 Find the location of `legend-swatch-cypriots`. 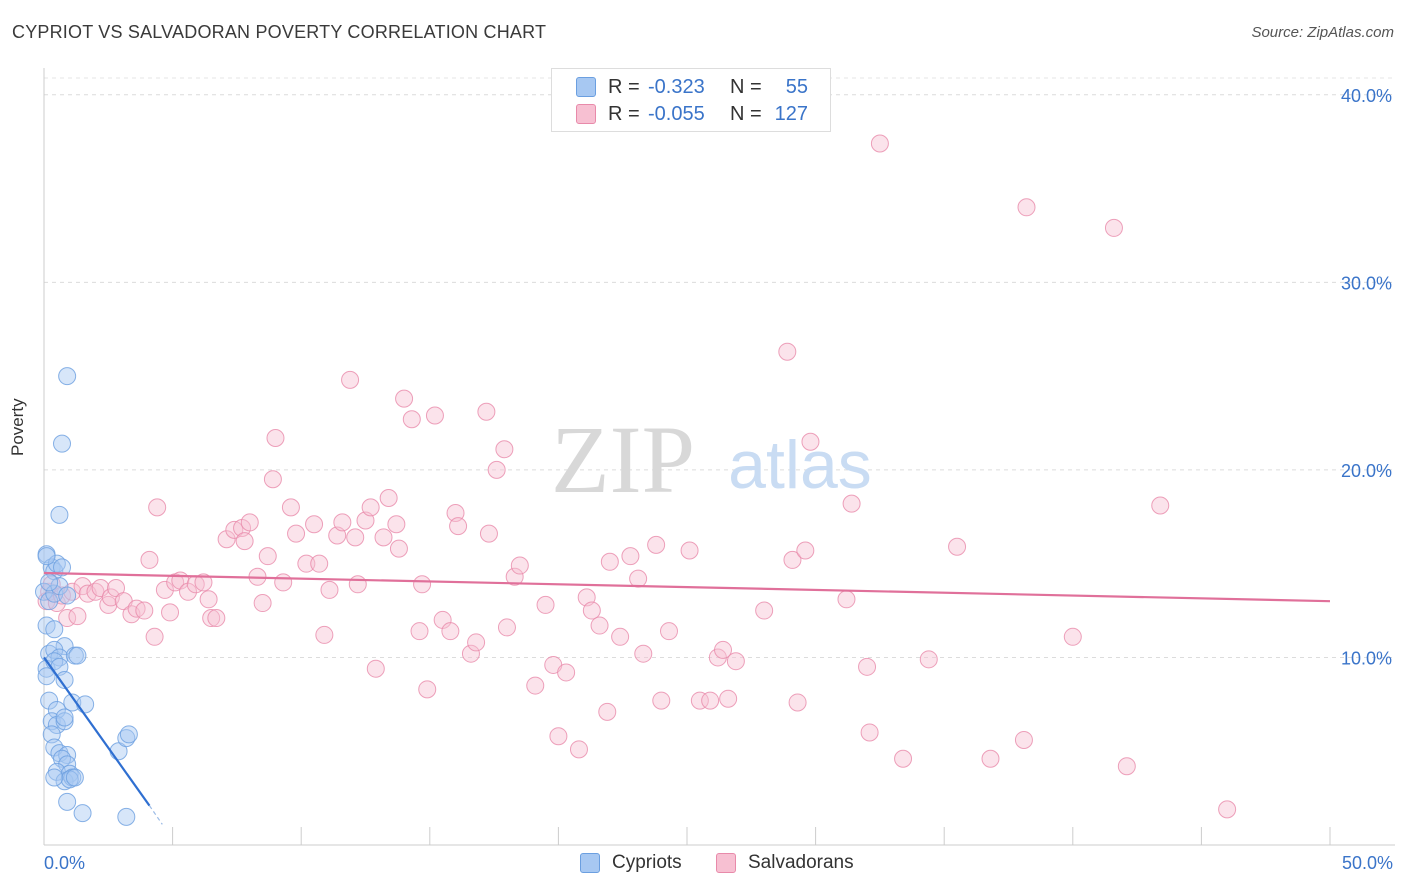

legend-swatch-cypriots is located at coordinates (590, 863).